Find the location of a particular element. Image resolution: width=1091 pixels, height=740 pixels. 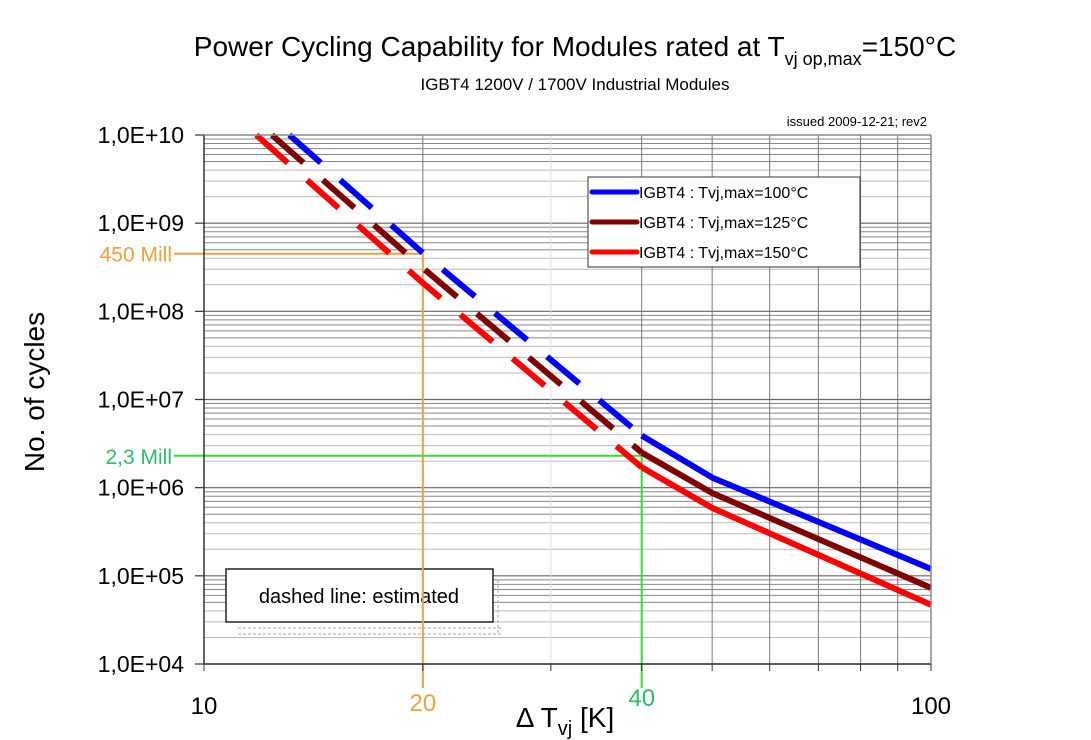

annotation-x-label: 40 is located at coordinates (641, 698).